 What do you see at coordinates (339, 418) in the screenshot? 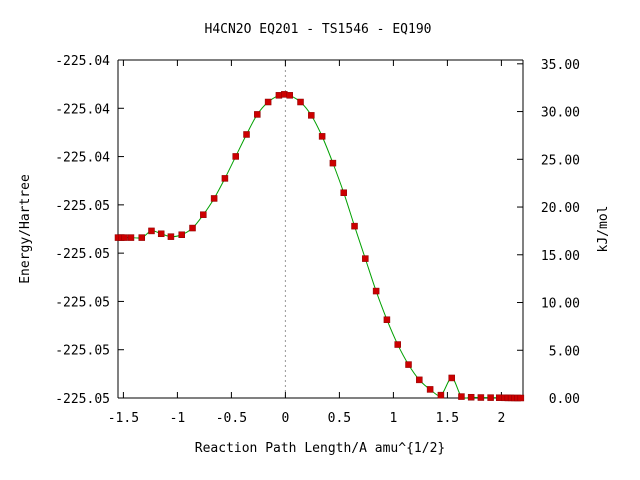
I see `x-tick-label: 0.5` at bounding box center [339, 418].